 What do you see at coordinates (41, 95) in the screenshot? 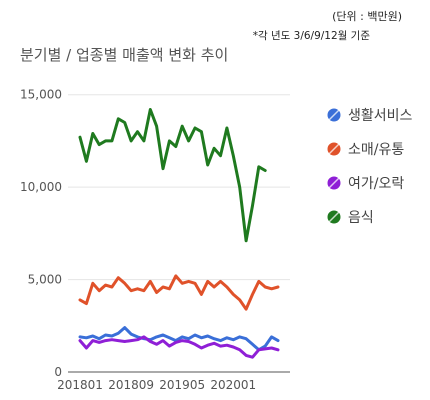
I see `y-tick-label: 15,000` at bounding box center [41, 95].